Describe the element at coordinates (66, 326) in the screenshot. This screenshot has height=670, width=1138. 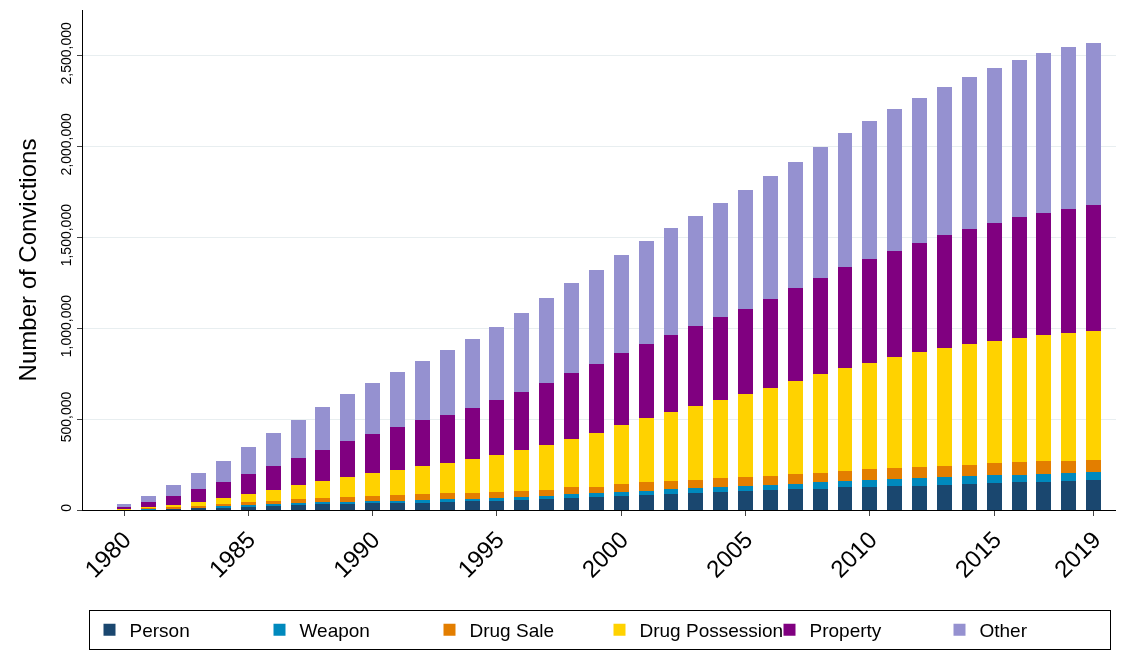
I see `y-tick-label: 1,000,000` at that location.